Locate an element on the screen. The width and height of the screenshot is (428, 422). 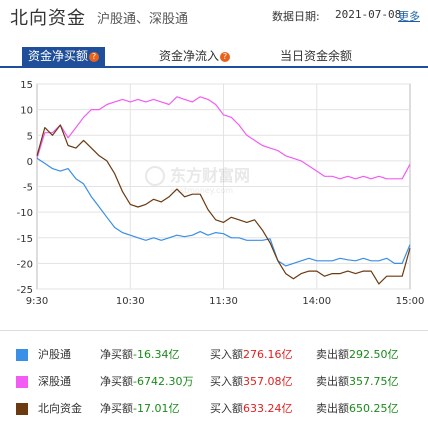
sell-value: 357.75亿 is located at coordinates (374, 381).